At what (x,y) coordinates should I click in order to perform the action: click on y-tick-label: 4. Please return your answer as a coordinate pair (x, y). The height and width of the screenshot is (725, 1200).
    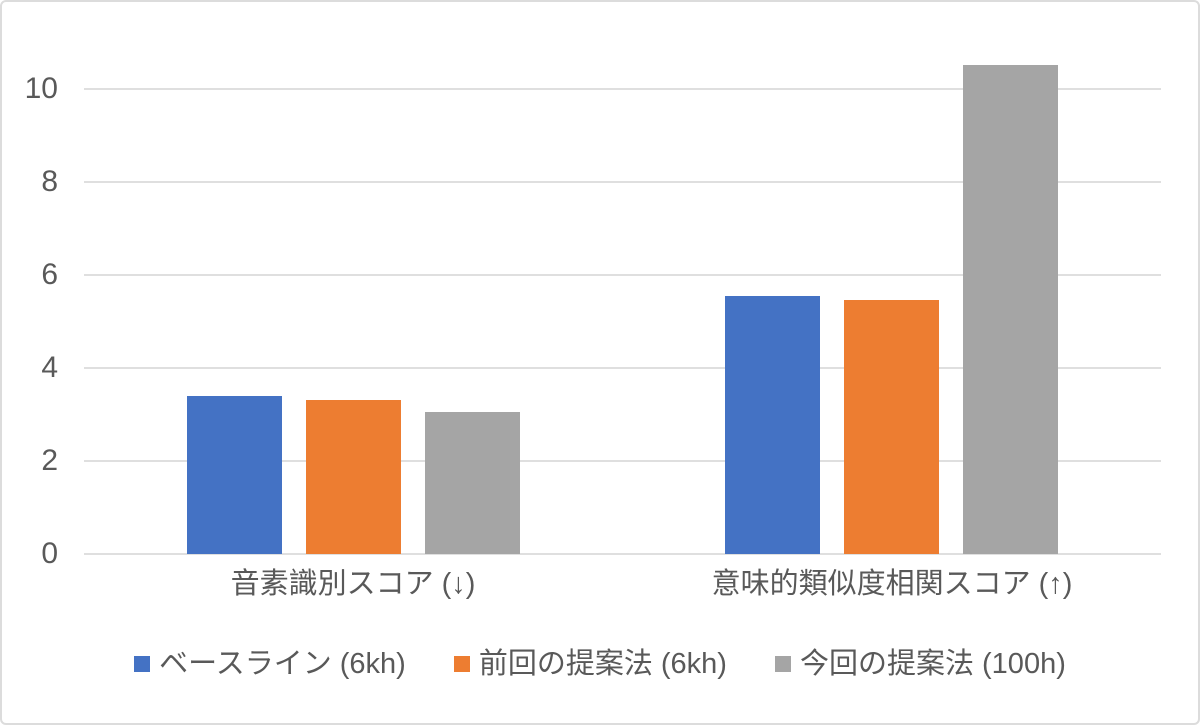
    Looking at the image, I should click on (49, 367).